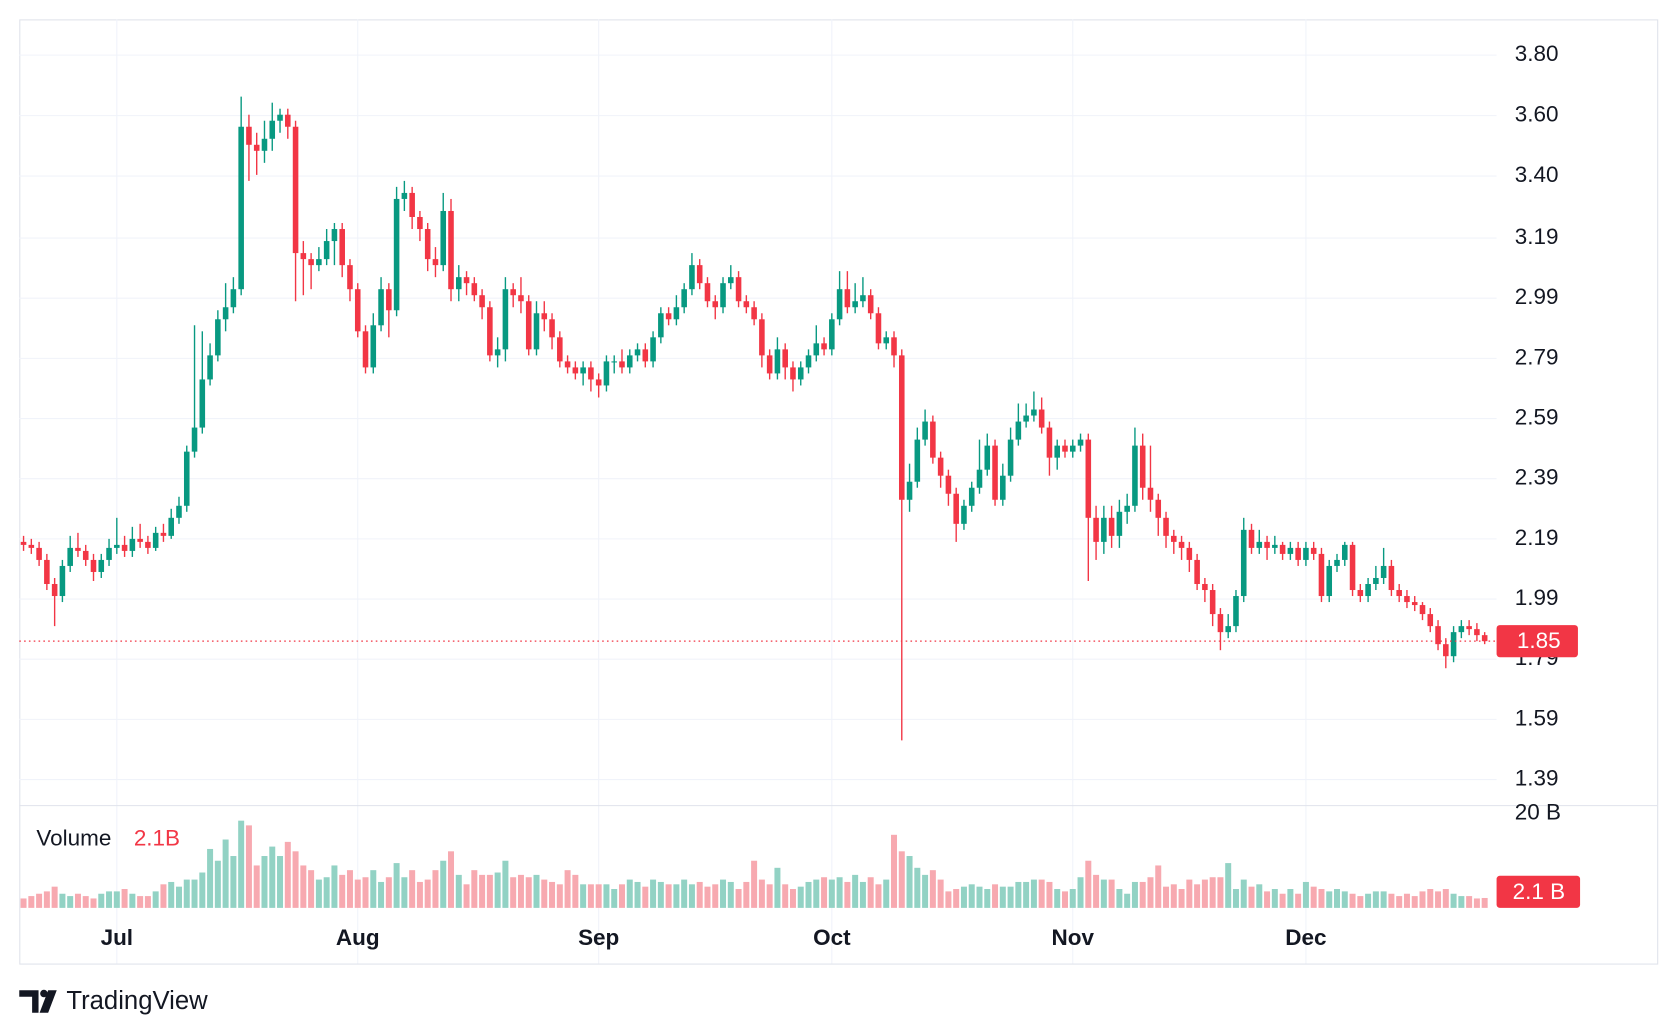 The width and height of the screenshot is (1670, 1030). I want to click on volume-legend-value: 2.1B, so click(157, 837).